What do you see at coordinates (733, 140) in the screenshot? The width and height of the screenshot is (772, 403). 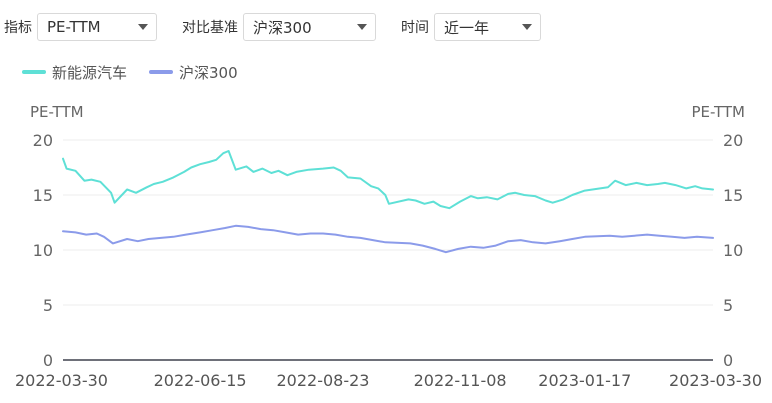 I see `y-tick-label-right: 20` at bounding box center [733, 140].